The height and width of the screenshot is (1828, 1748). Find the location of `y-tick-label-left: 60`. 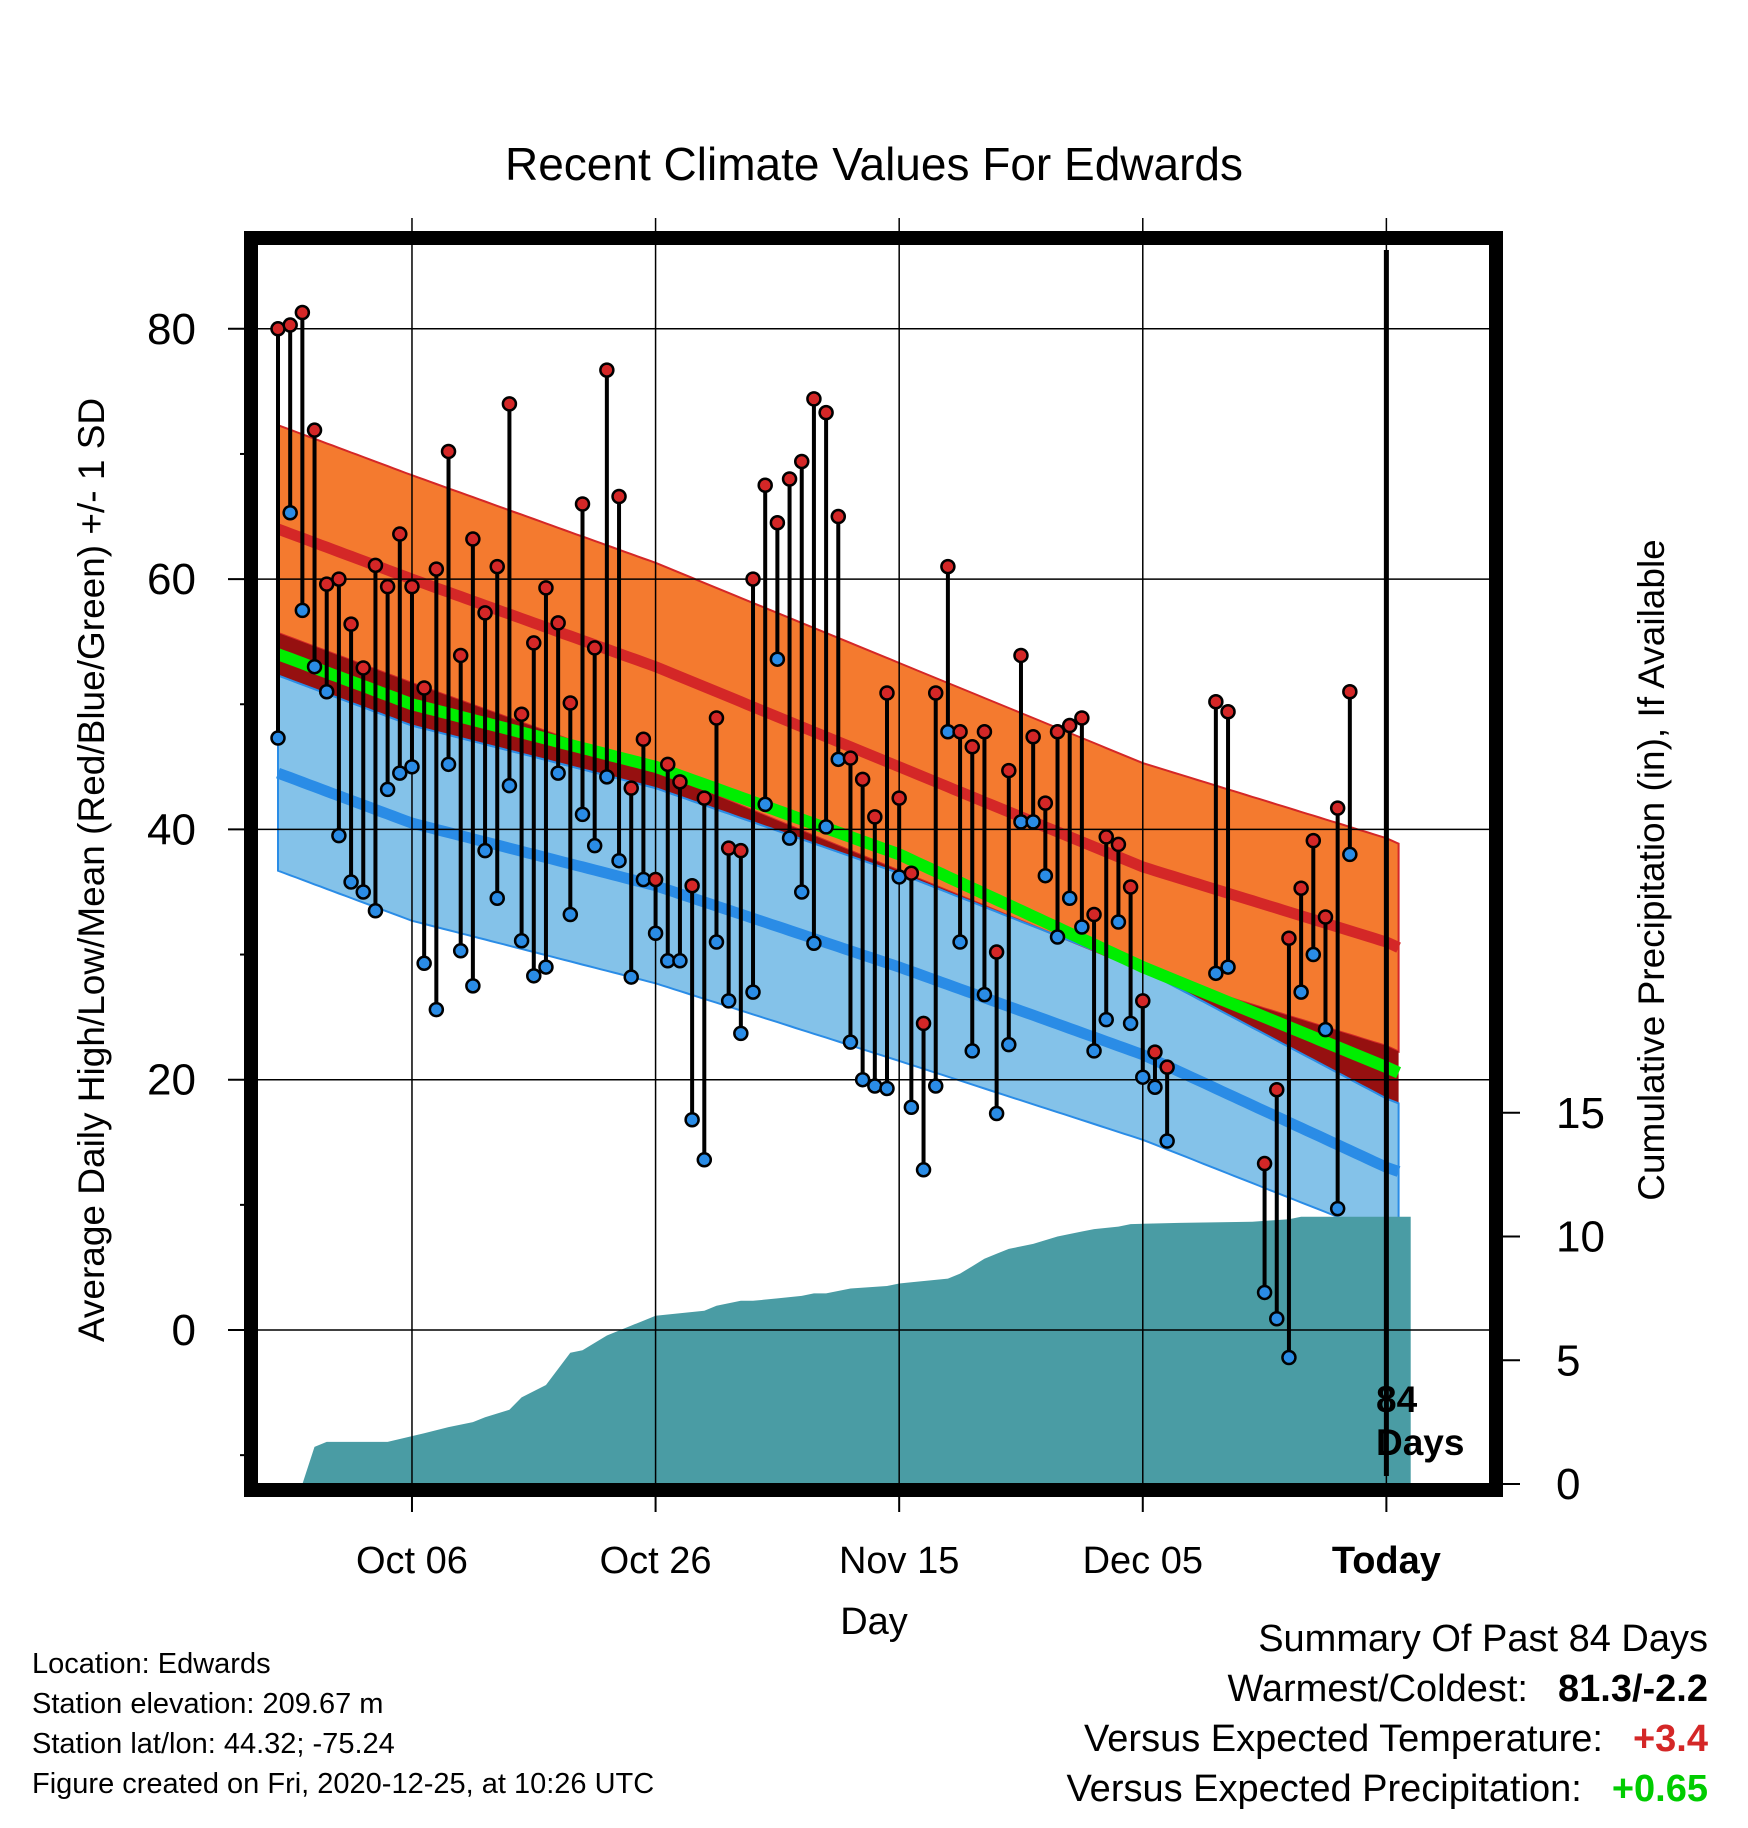

y-tick-label-left: 60 is located at coordinates (171, 579).